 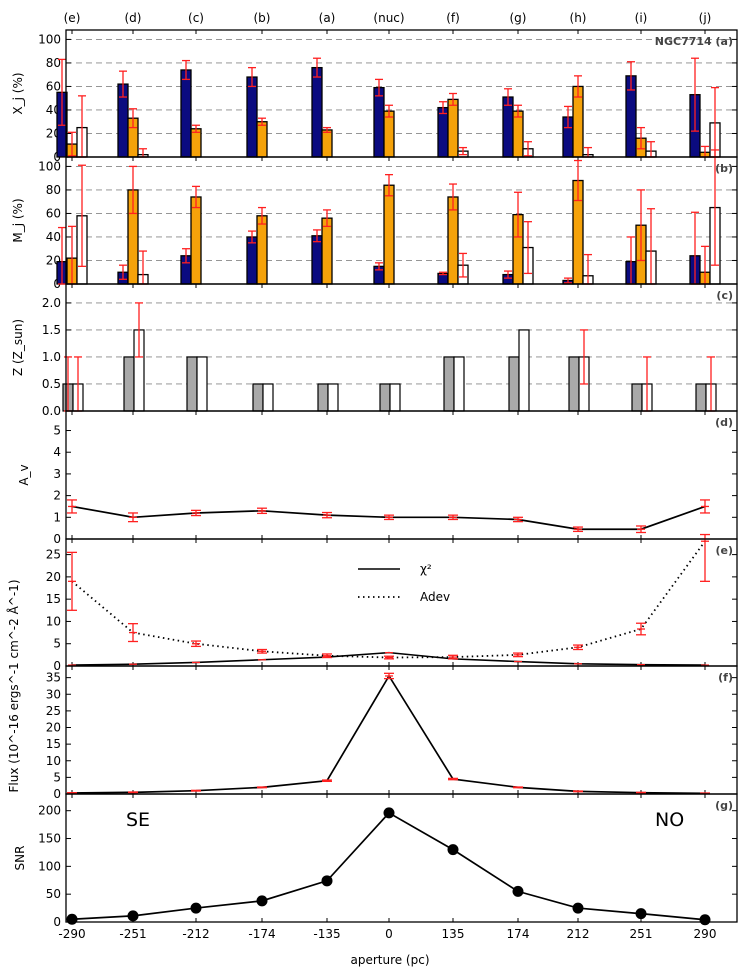 I want to click on y-tick-label: 80, so click(x=53, y=190).